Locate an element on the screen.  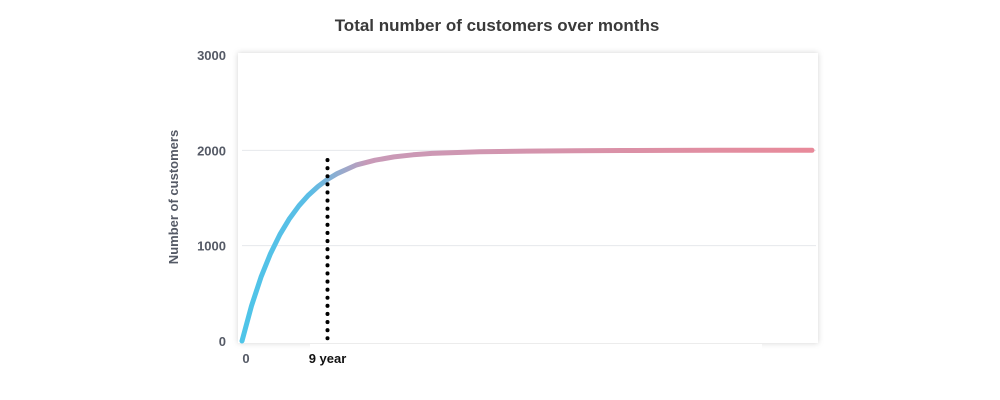
y-axis-label: Number of customers is located at coordinates (173, 197).